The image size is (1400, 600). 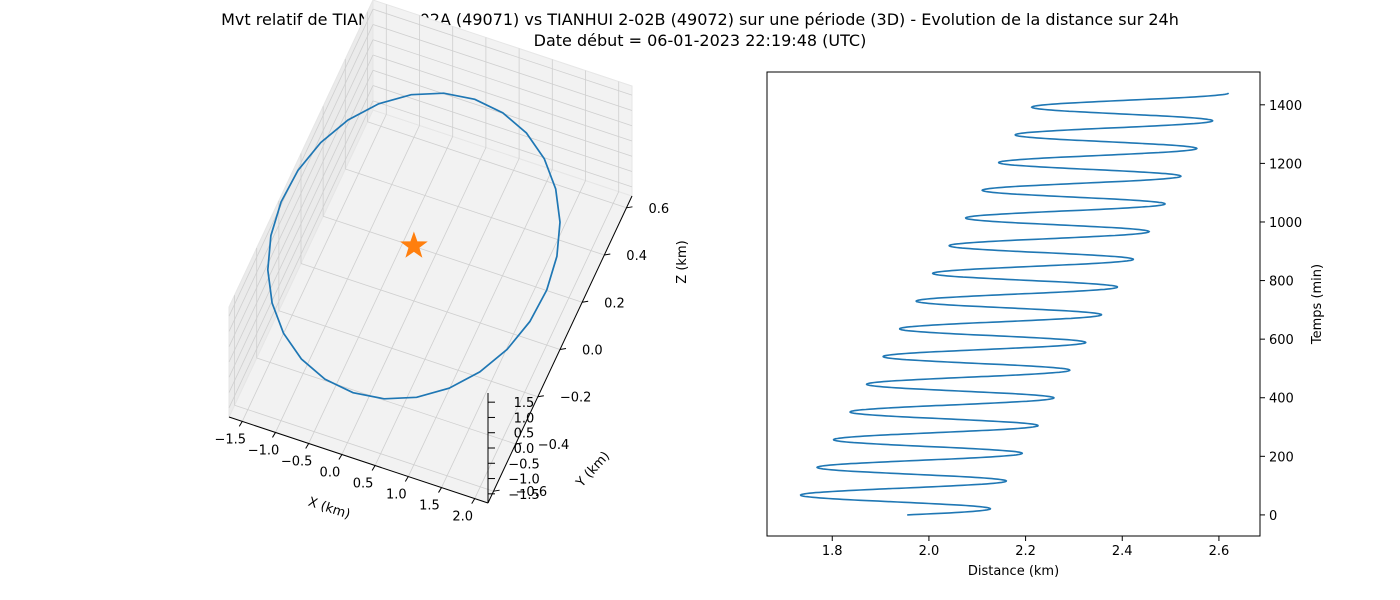 I want to click on star-marker, so click(x=414, y=244).